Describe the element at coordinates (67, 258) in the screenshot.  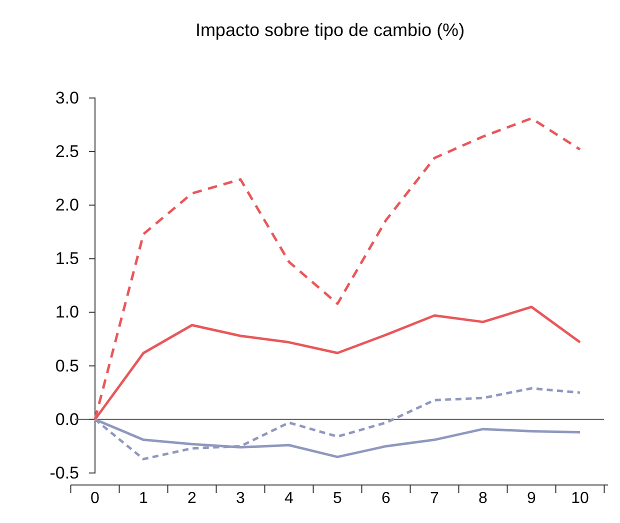
I see `y-tick-label: 1.5` at that location.